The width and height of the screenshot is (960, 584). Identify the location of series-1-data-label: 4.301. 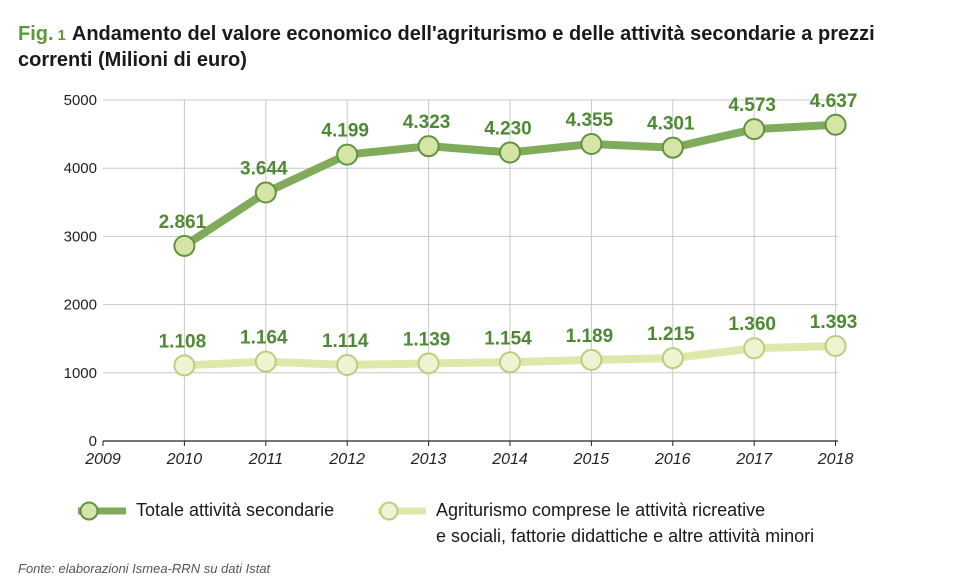
(671, 124).